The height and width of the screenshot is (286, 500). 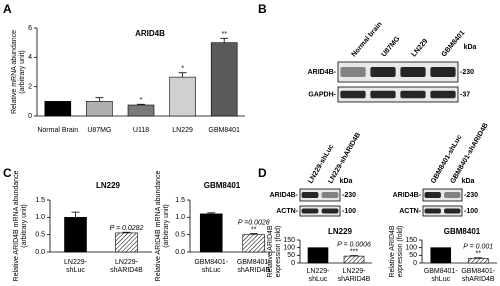 What do you see at coordinates (367, 40) in the screenshot?
I see `lane-label: Normal brain` at bounding box center [367, 40].